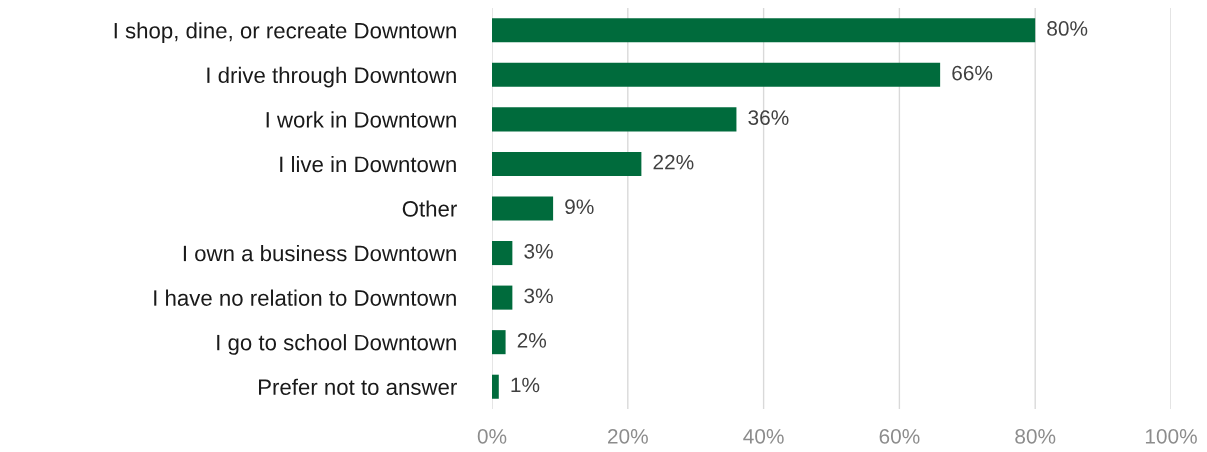 This screenshot has width=1207, height=452. What do you see at coordinates (579, 207) in the screenshot?
I see `data-label: 9%` at bounding box center [579, 207].